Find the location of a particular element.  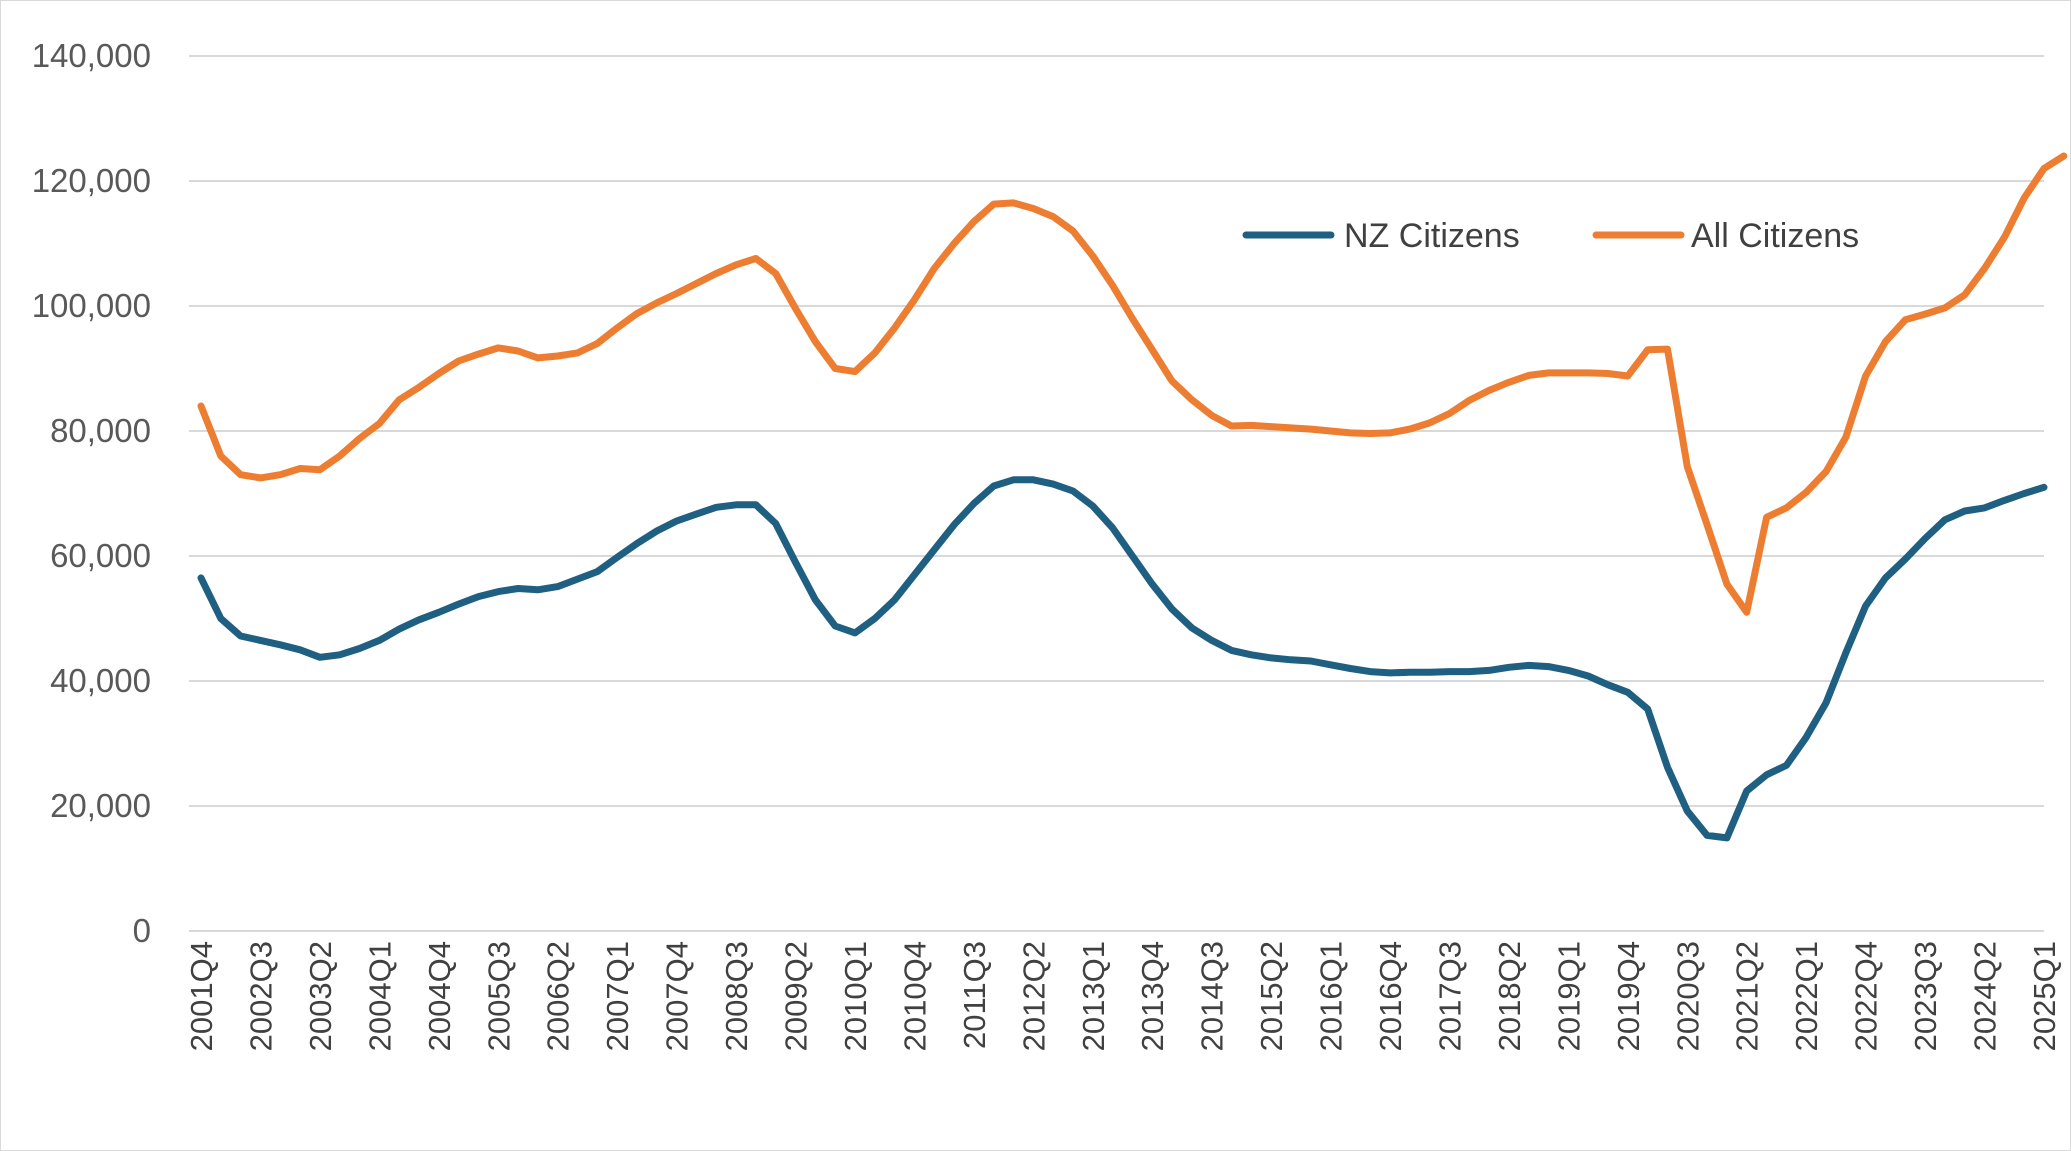

x-tick-label: 2004Q4 is located at coordinates (439, 996).